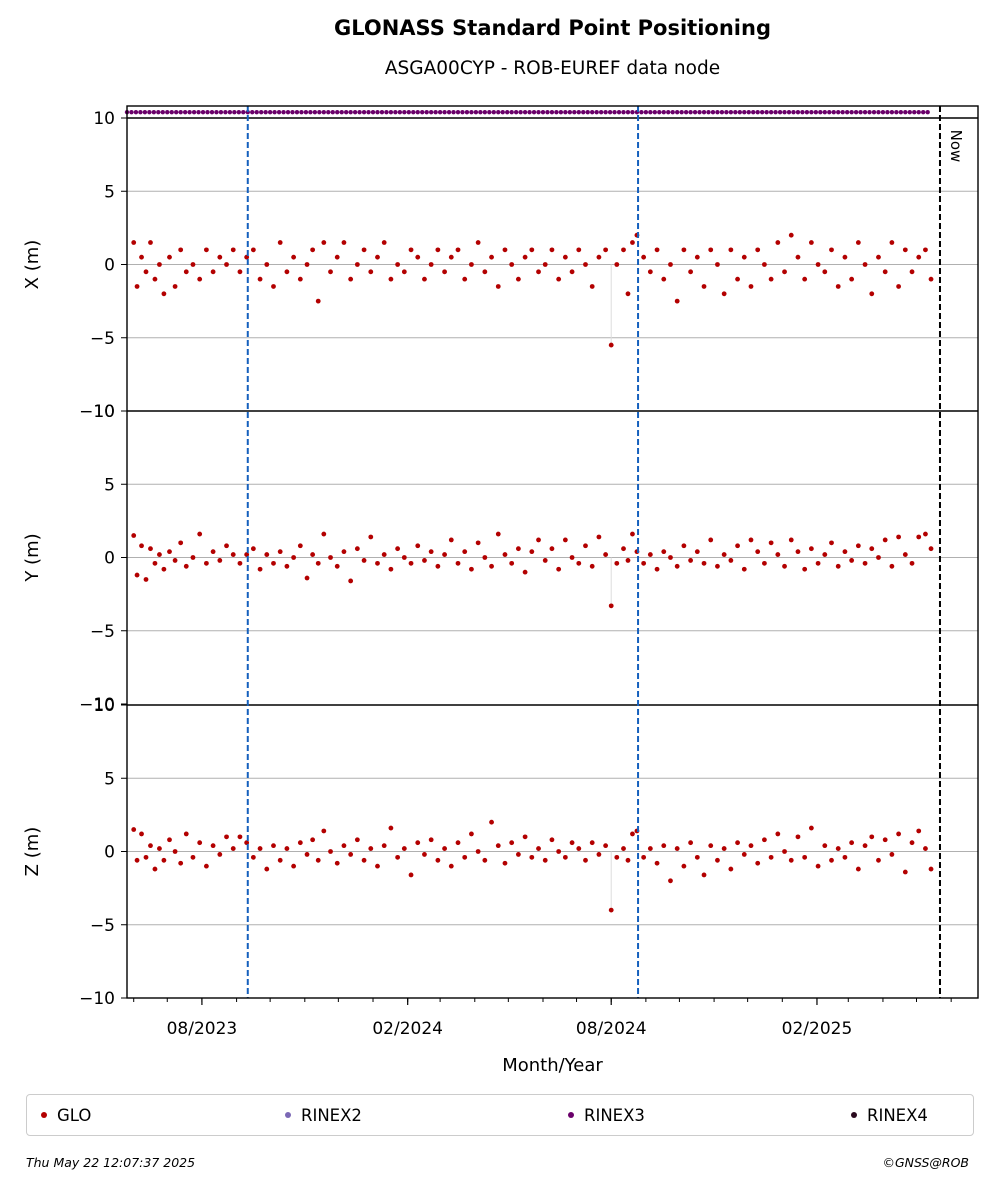  What do you see at coordinates (32, 265) in the screenshot?
I see `y-axis-label: X (m)` at bounding box center [32, 265].